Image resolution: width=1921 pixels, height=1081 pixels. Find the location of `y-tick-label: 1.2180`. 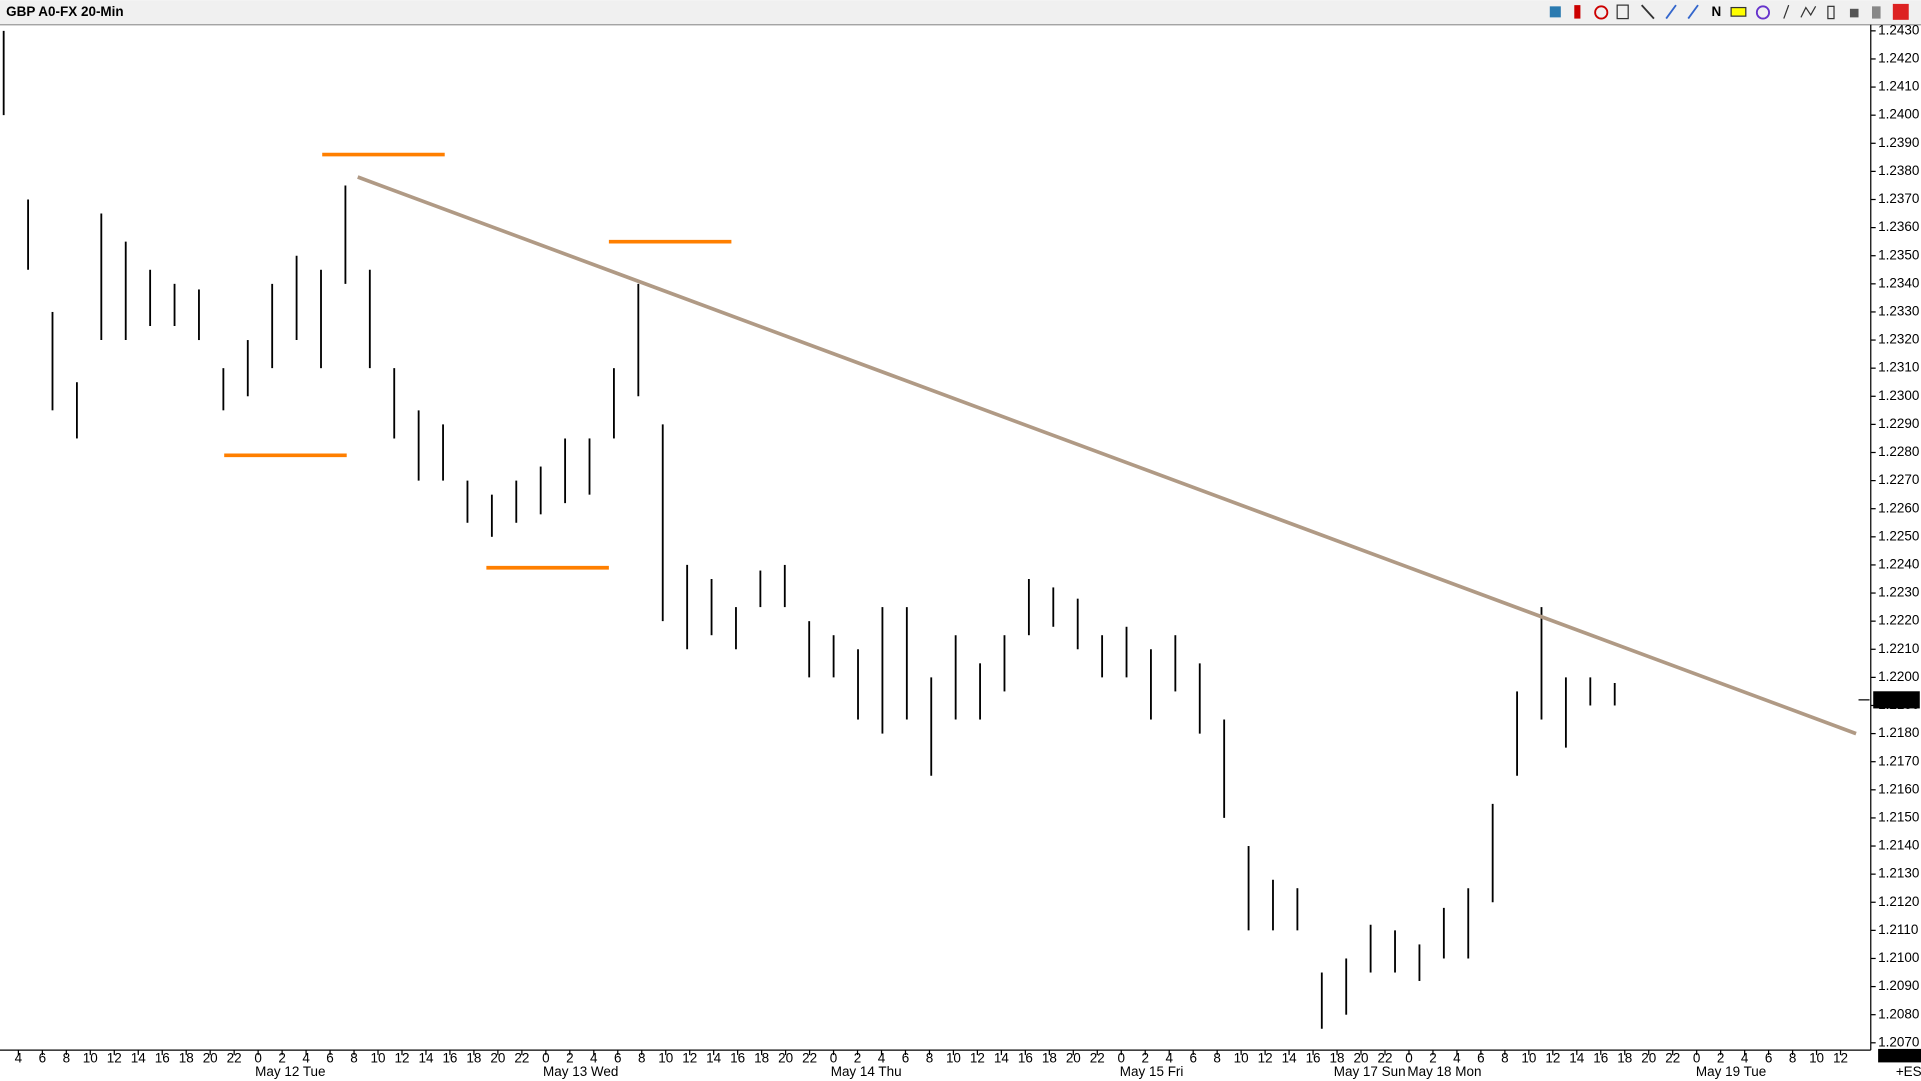

y-tick-label: 1.2180 is located at coordinates (1898, 732).